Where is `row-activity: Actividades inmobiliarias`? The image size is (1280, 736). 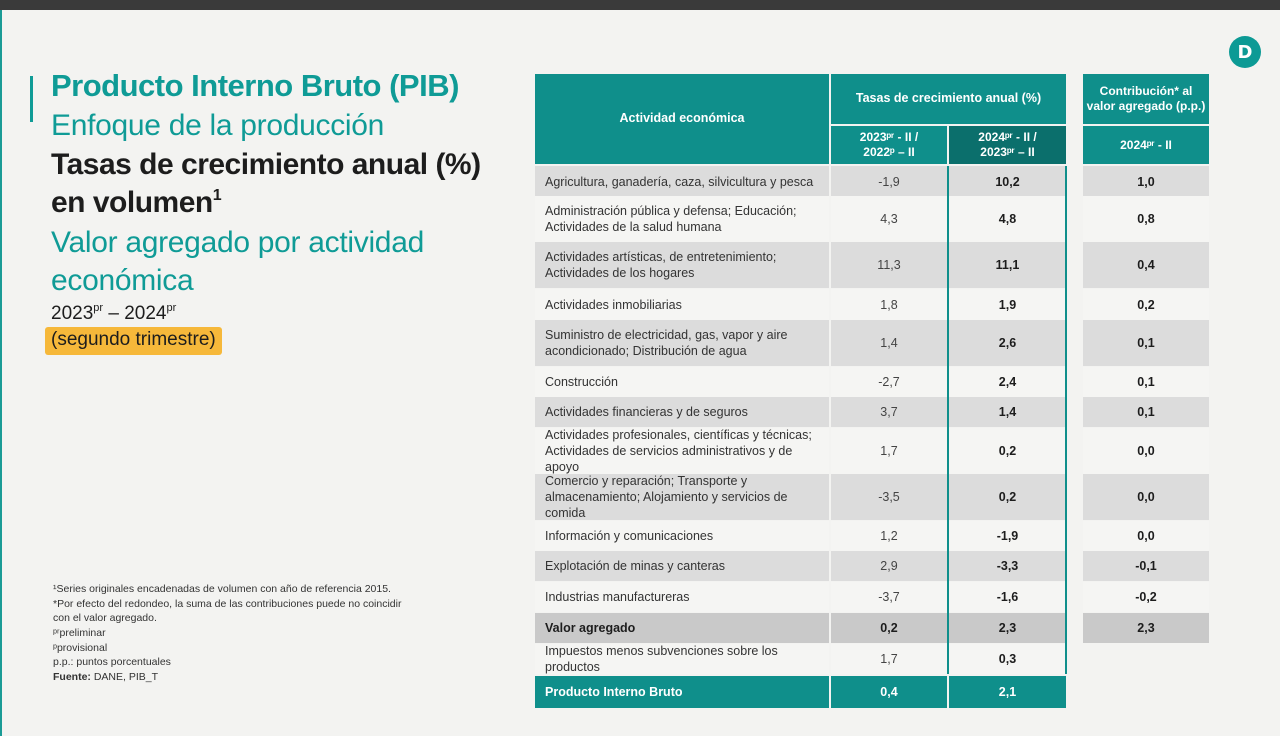
row-activity: Actividades inmobiliarias is located at coordinates (682, 305).